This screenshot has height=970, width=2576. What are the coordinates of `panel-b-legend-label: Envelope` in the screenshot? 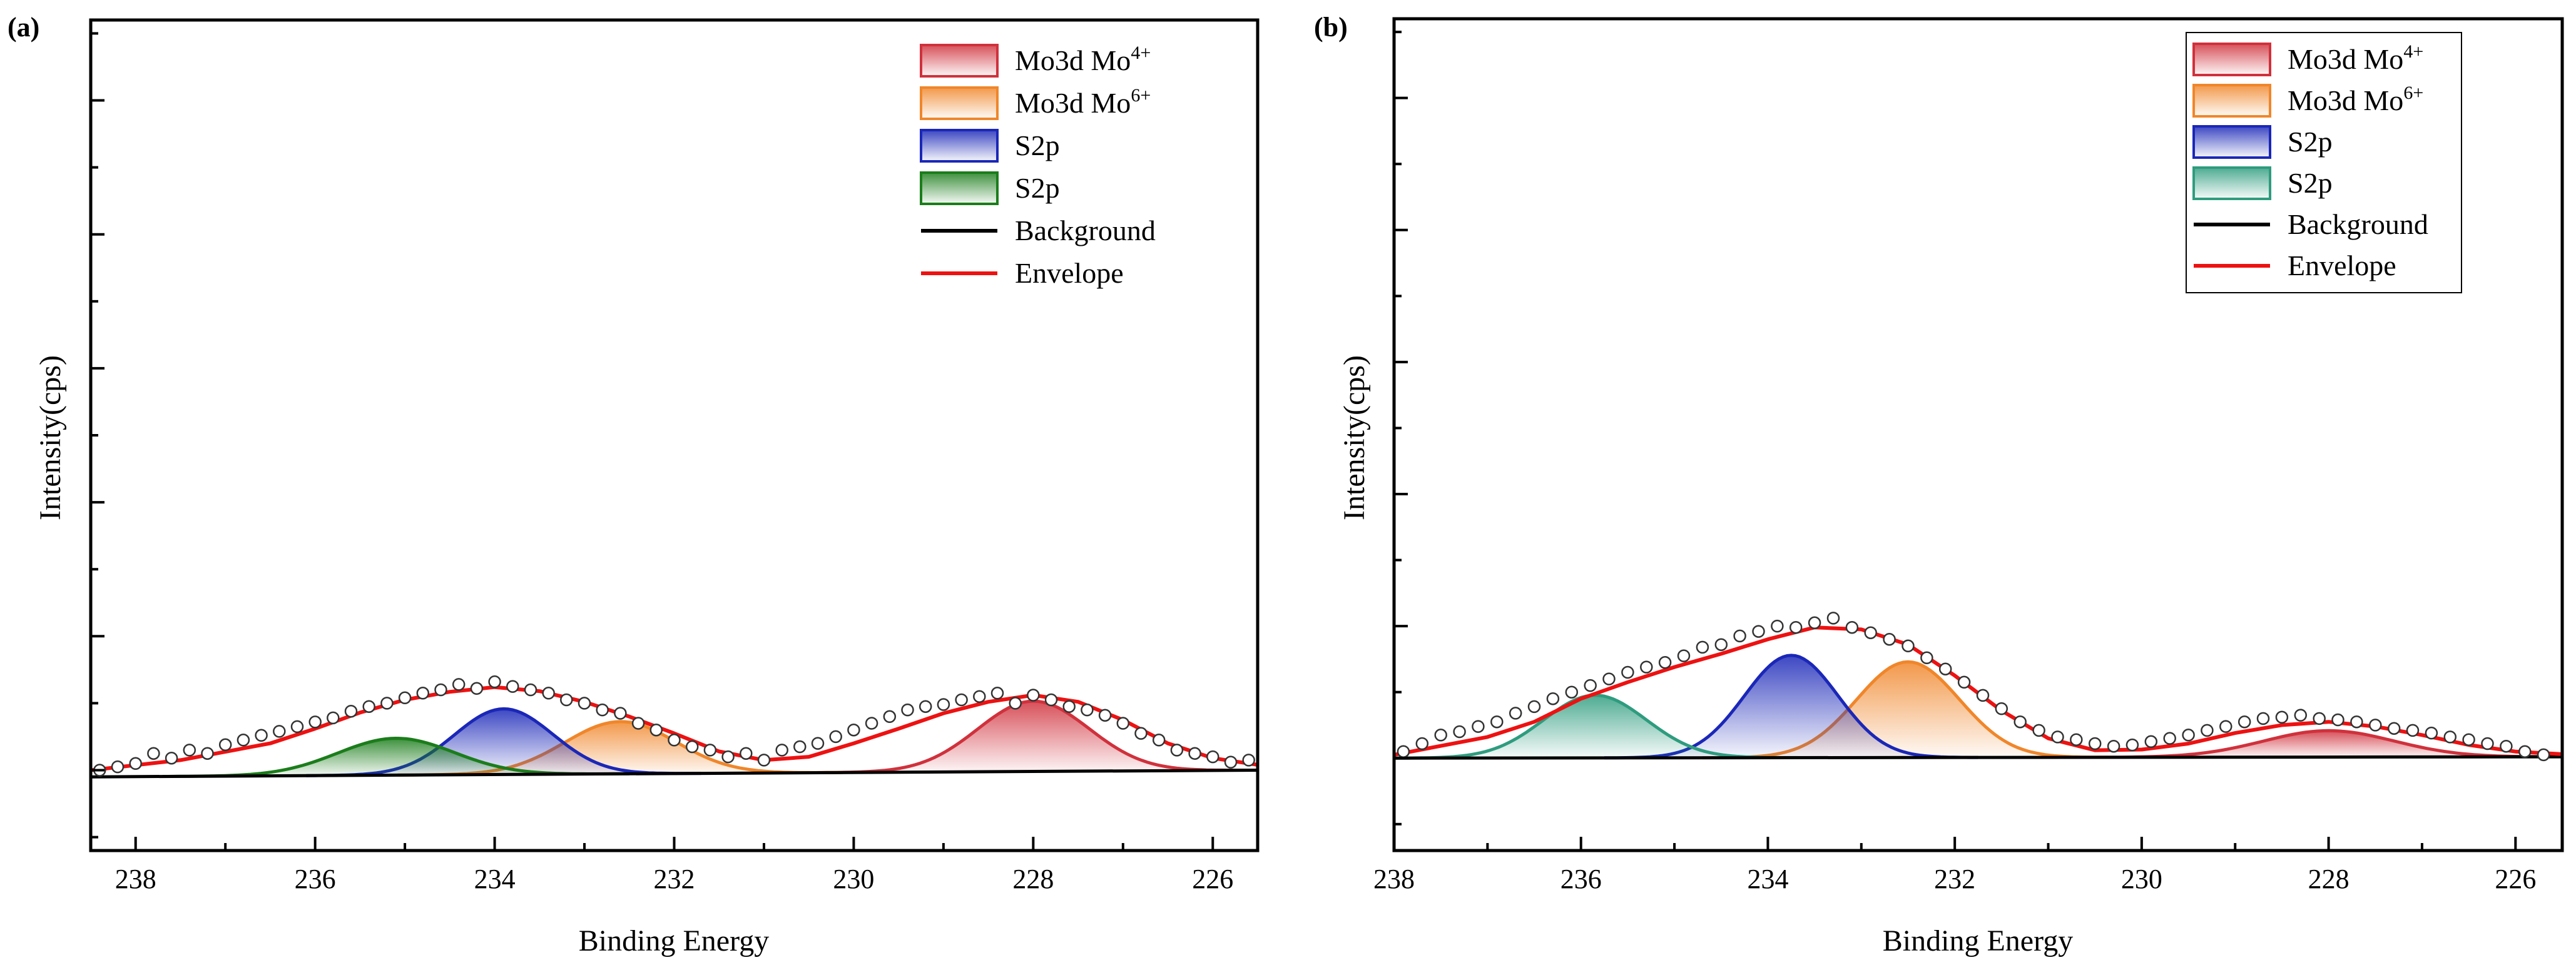 It's located at (2342, 266).